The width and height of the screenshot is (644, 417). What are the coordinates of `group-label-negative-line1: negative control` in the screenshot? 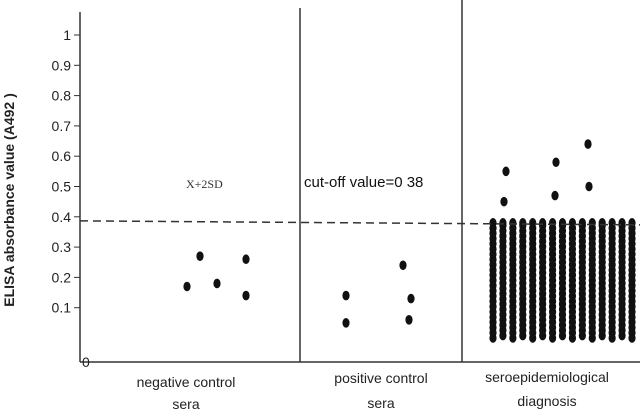 It's located at (186, 382).